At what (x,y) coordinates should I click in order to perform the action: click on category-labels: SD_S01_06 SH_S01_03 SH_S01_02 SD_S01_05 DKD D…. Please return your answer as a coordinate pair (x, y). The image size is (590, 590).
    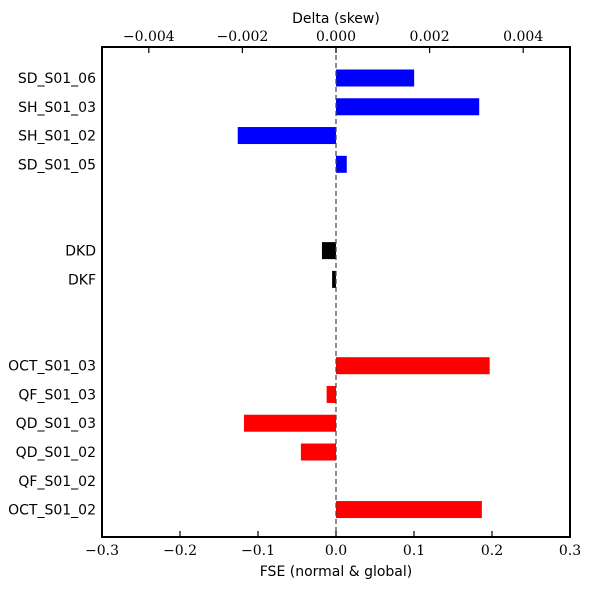
    Looking at the image, I should click on (52, 295).